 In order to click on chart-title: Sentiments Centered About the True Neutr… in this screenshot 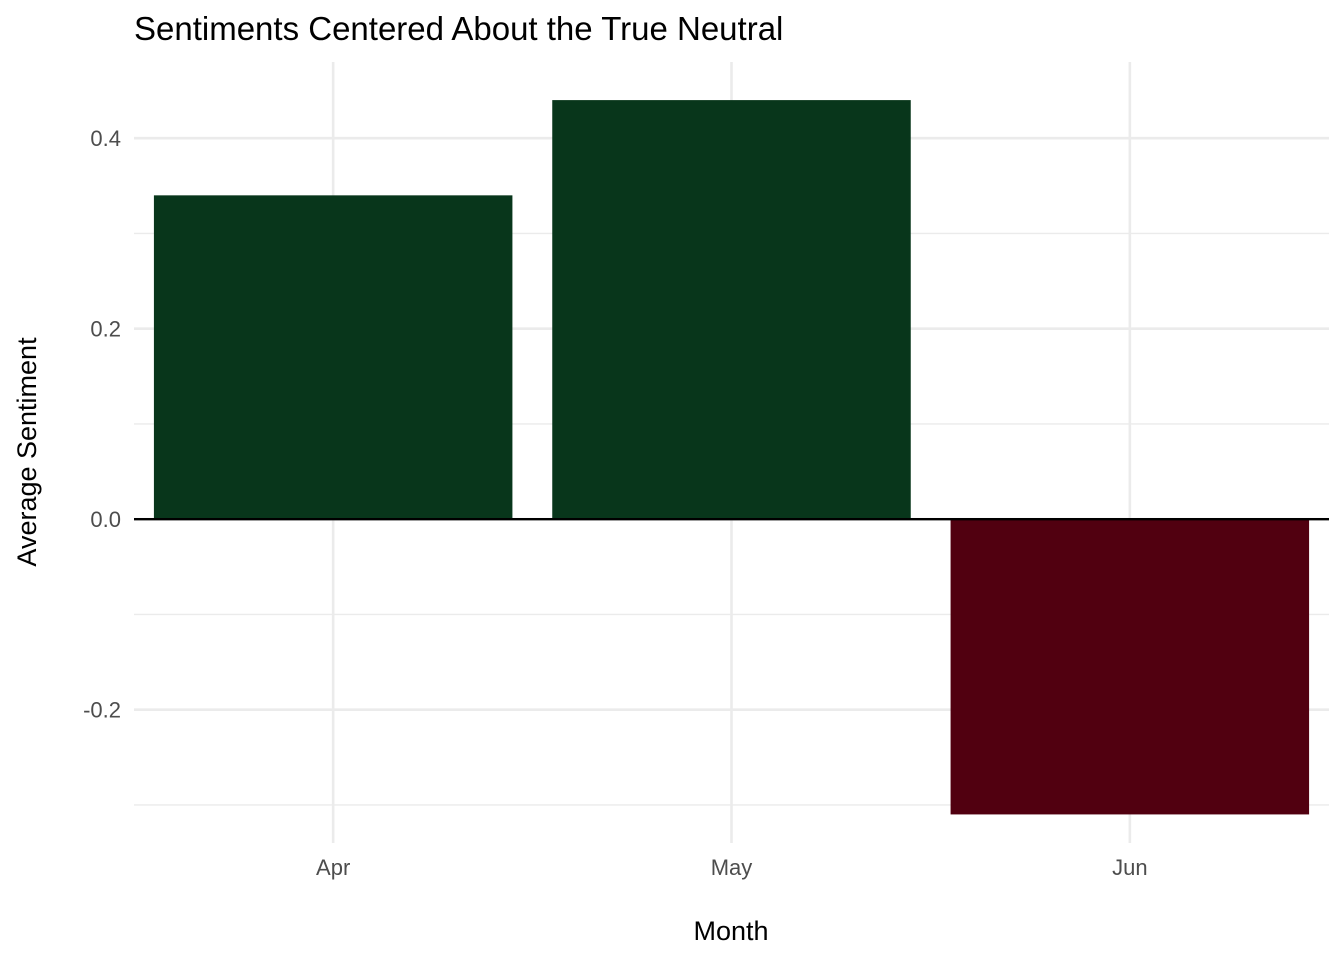, I will do `click(458, 28)`.